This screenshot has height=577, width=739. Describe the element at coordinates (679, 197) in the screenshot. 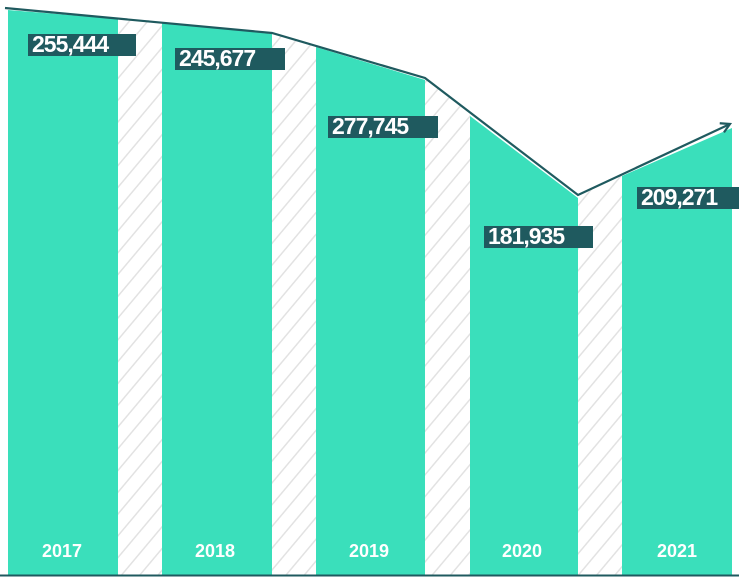

I see `value-label: 209,271` at that location.